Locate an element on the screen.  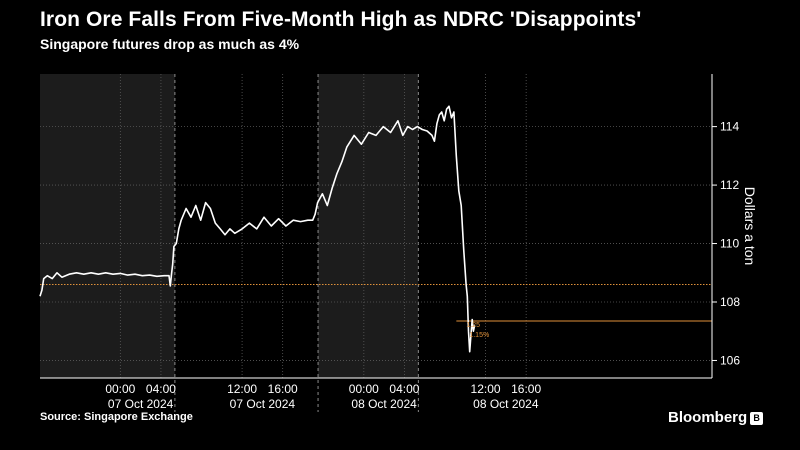
reference-lines is located at coordinates (376, 302).